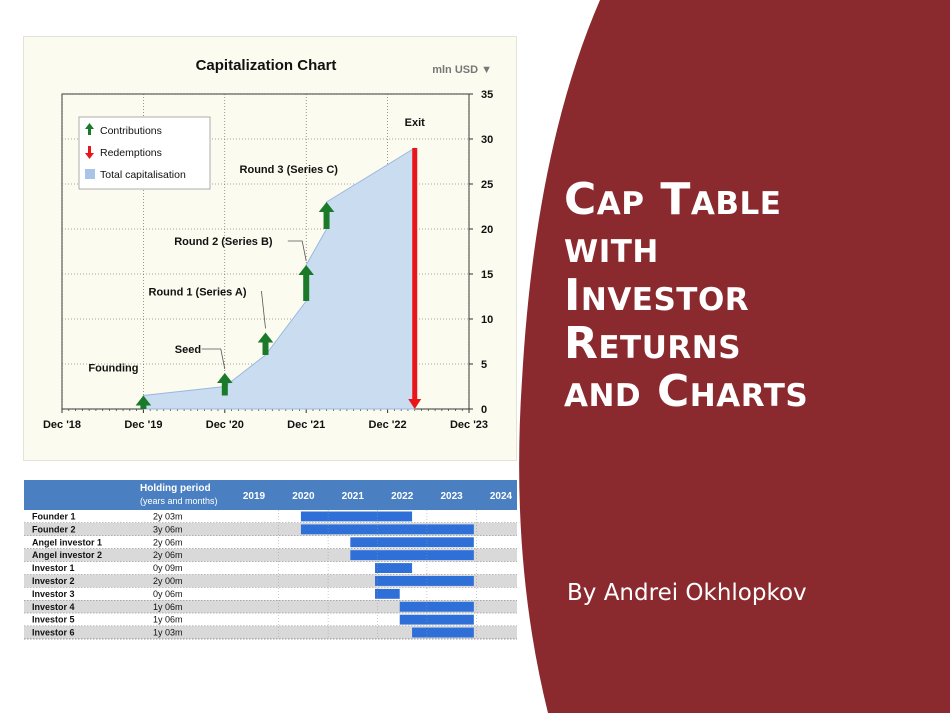  Describe the element at coordinates (462, 70) in the screenshot. I see `unit-selector-label: mln USD ▼` at that location.